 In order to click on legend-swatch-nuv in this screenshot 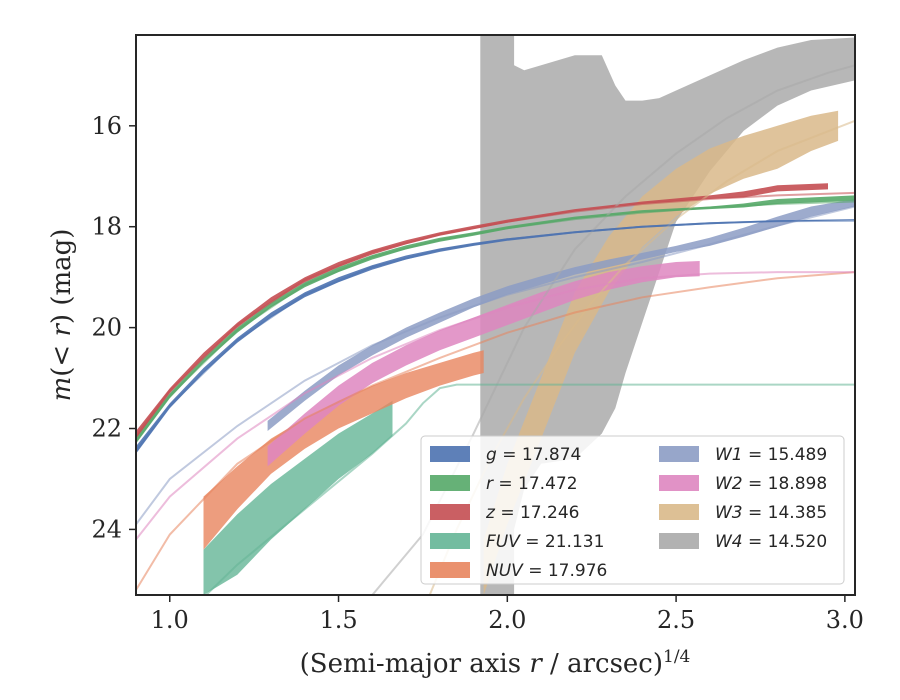, I will do `click(450, 570)`.